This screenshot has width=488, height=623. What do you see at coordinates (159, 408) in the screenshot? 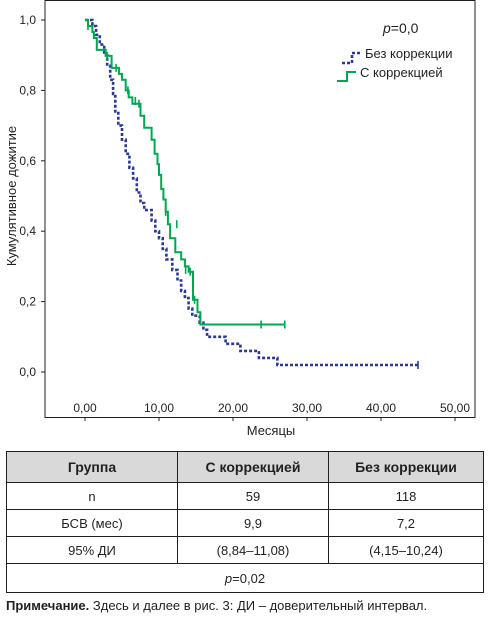
I see `x-tick-label: 10,00` at bounding box center [159, 408].